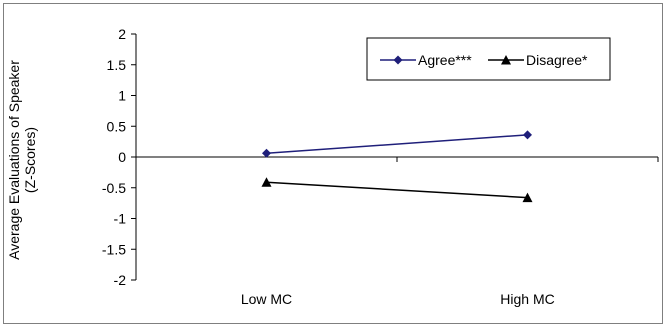 This screenshot has width=667, height=328. I want to click on y-tick-label: -2, so click(120, 280).